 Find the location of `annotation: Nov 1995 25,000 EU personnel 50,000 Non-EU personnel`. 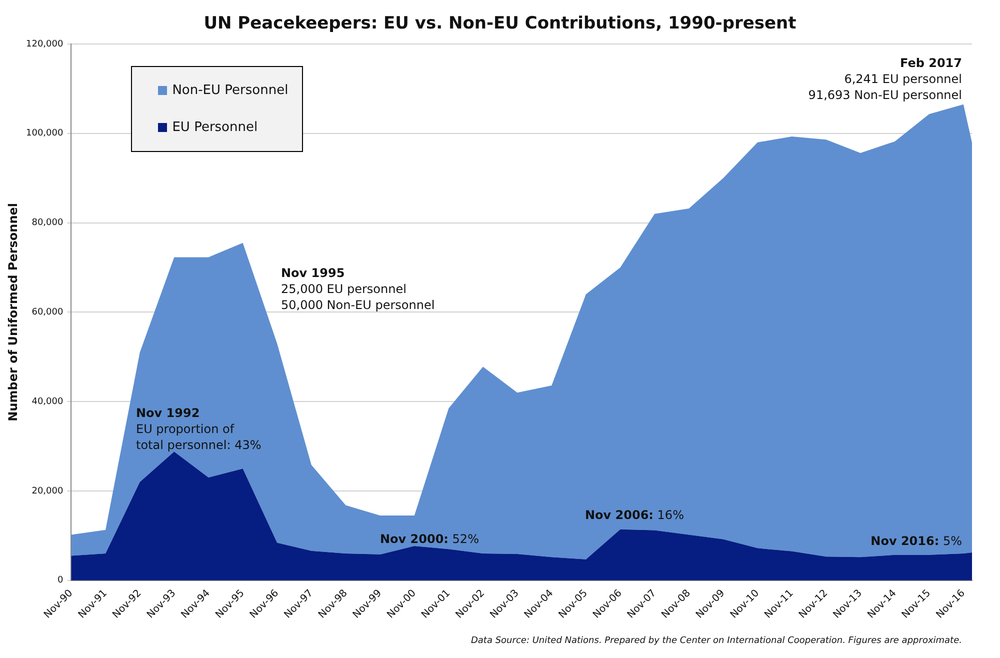

annotation: Nov 1995 25,000 EU personnel 50,000 Non-EU personnel is located at coordinates (358, 289).